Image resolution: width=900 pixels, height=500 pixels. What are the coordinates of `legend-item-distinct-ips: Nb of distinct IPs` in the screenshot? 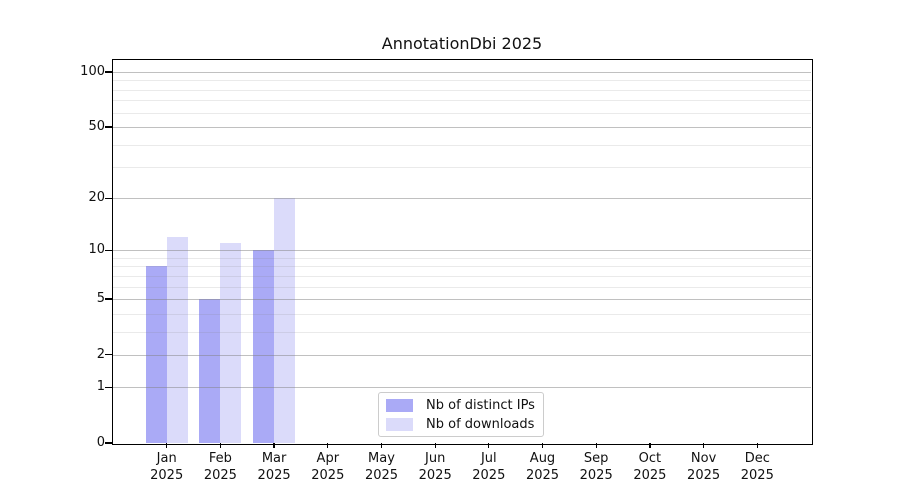 It's located at (460, 405).